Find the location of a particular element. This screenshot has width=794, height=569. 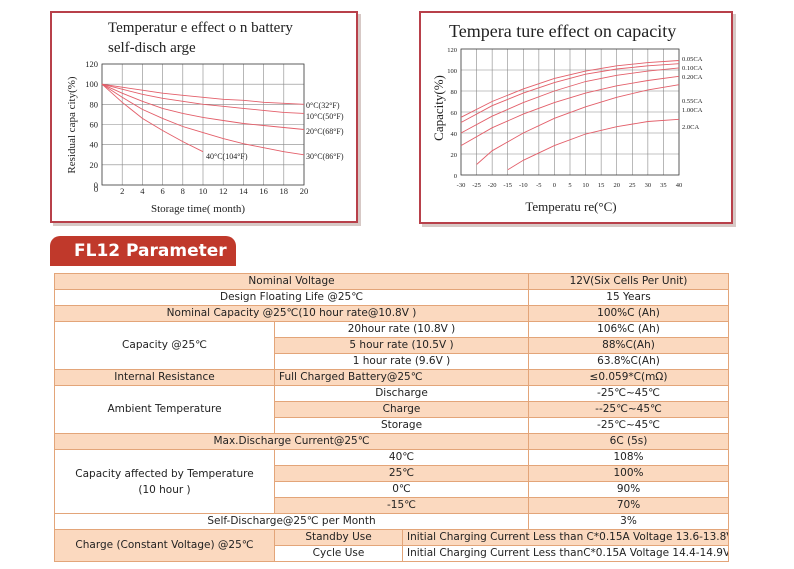

capacity-temperature-row-value: 70% is located at coordinates (628, 505).